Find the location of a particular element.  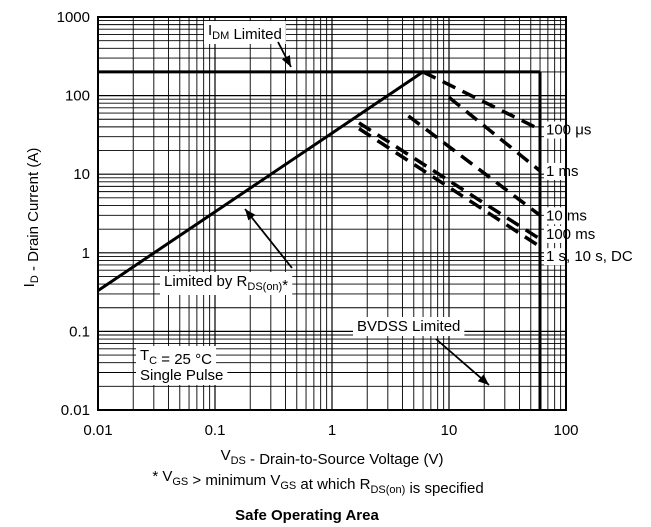

x-tick-label: 1 is located at coordinates (332, 430).